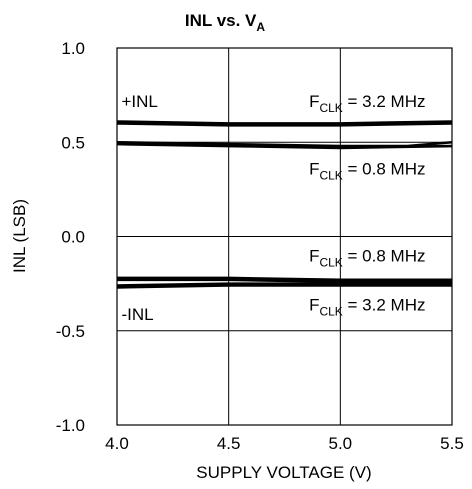 This screenshot has height=489, width=472. What do you see at coordinates (283, 472) in the screenshot?
I see `x-axis-label: SUPPLY VOLTAGE (V)` at bounding box center [283, 472].